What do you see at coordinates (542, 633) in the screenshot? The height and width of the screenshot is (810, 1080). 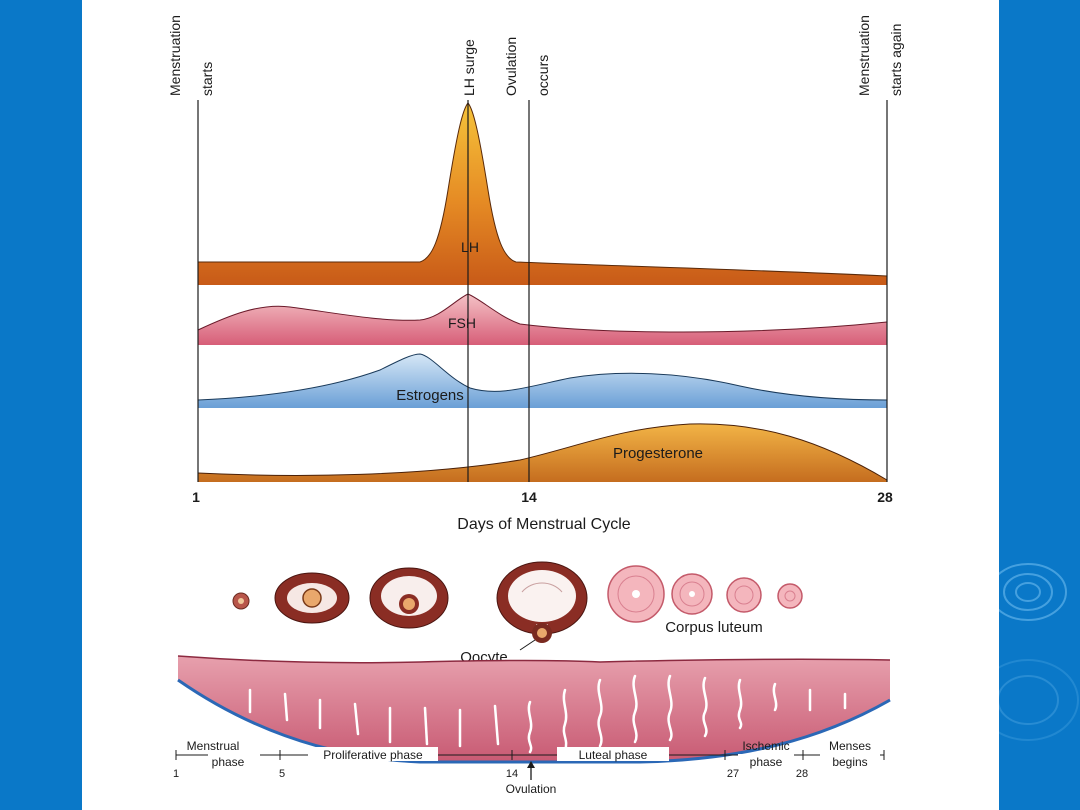 I see `oocyte-cell` at bounding box center [542, 633].